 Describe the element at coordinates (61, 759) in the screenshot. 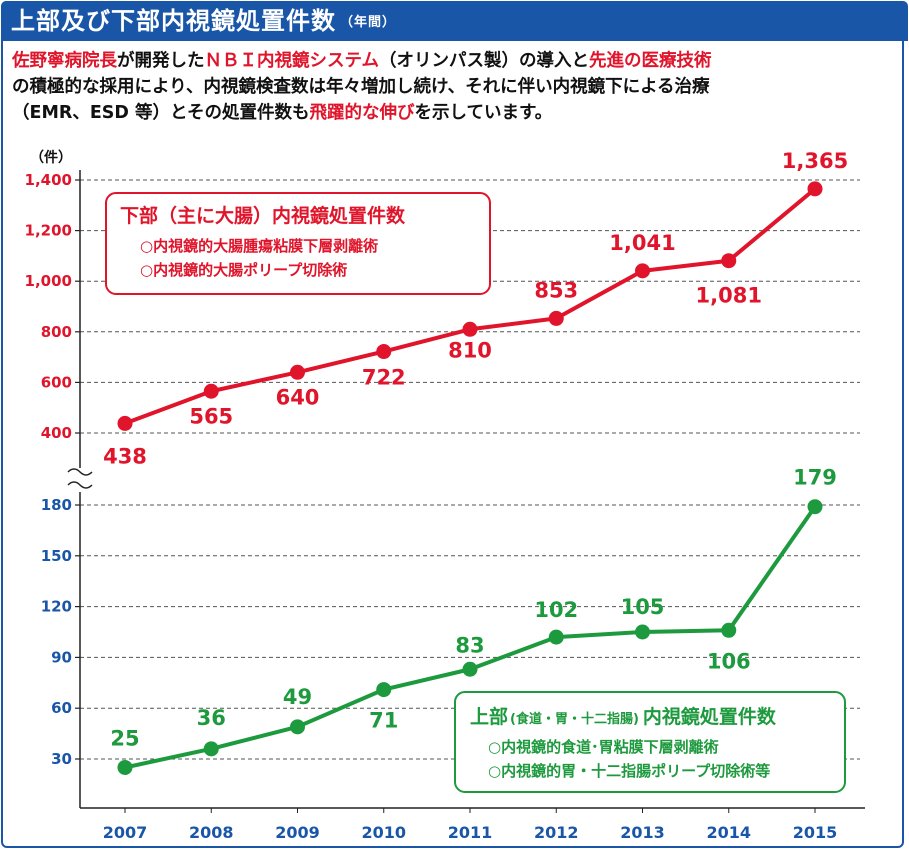

I see `y-tick-label: 30` at that location.